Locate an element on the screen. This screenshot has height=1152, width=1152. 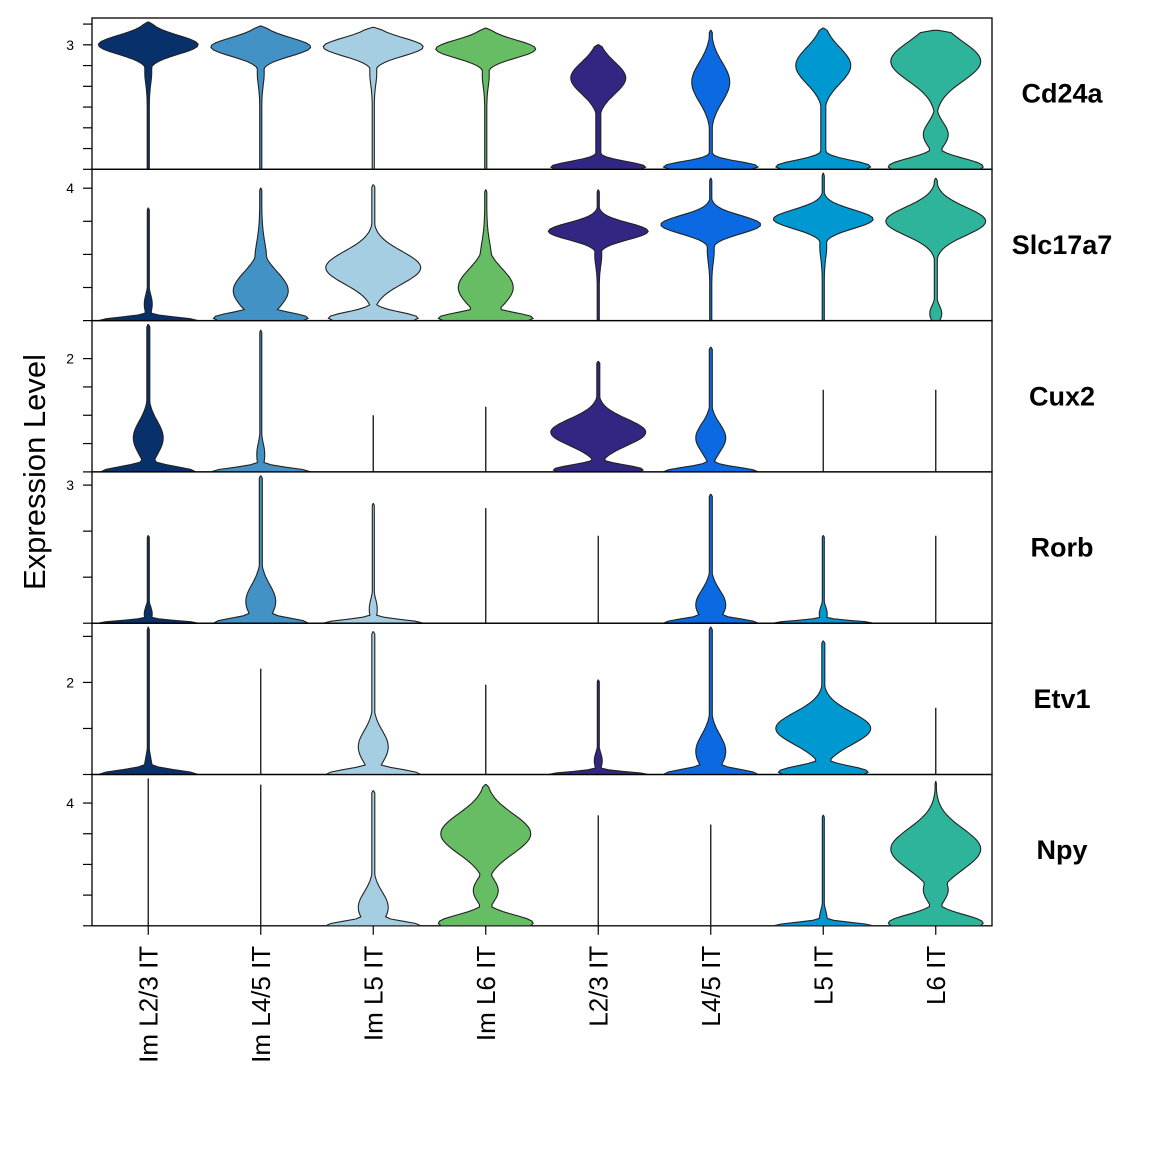
y-axis-title: Expression Level is located at coordinates (34, 472).